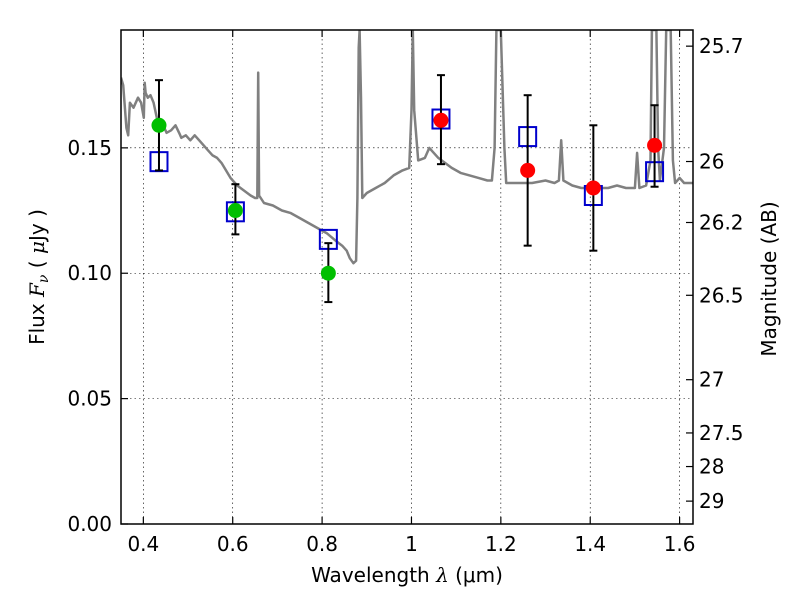  I want to click on mag-tick-label: 29, so click(711, 501).